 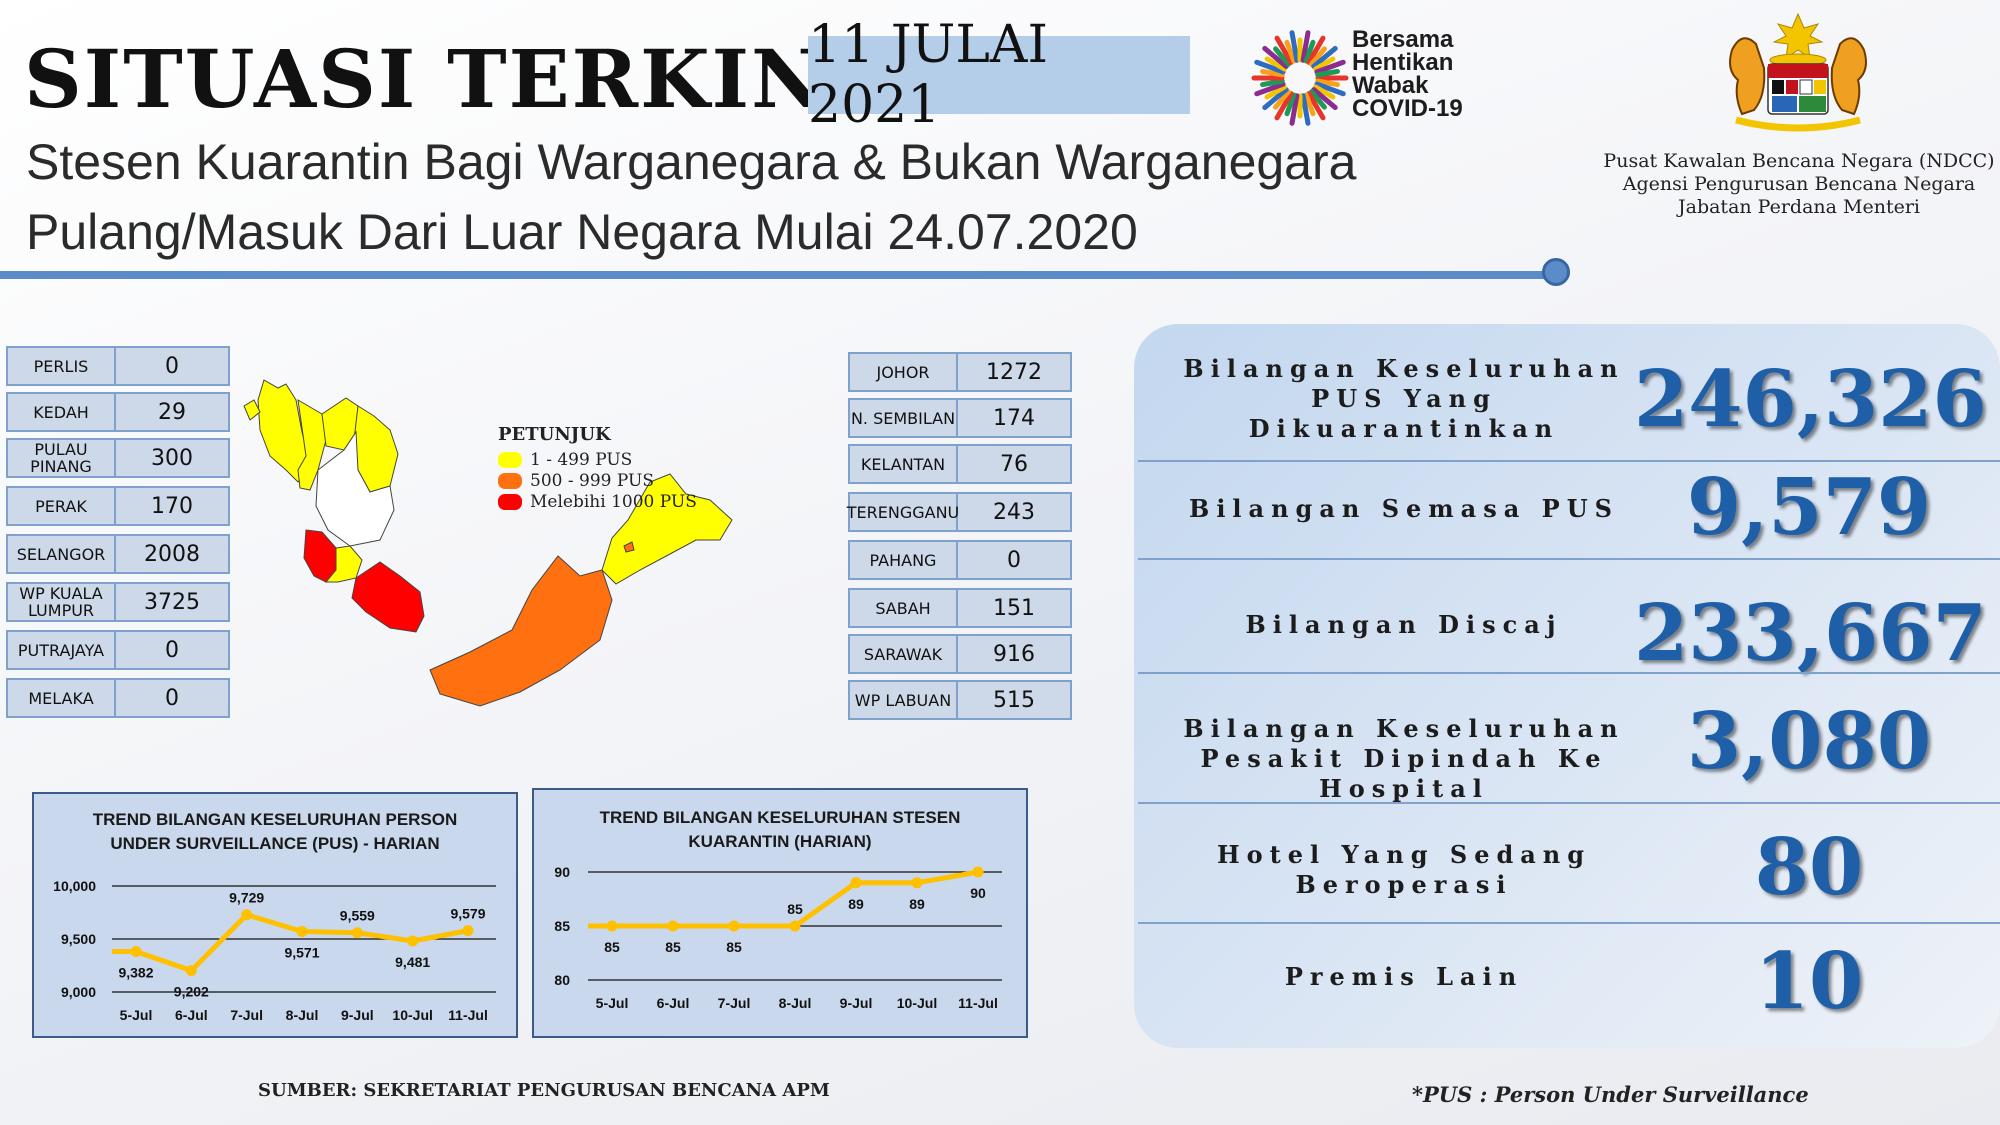 What do you see at coordinates (74, 886) in the screenshot?
I see `y-tick-label: 10,000` at bounding box center [74, 886].